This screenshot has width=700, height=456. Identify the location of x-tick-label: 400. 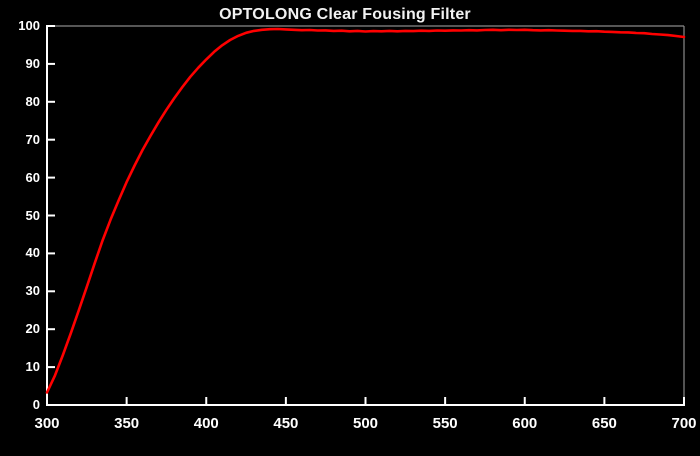
(206, 423).